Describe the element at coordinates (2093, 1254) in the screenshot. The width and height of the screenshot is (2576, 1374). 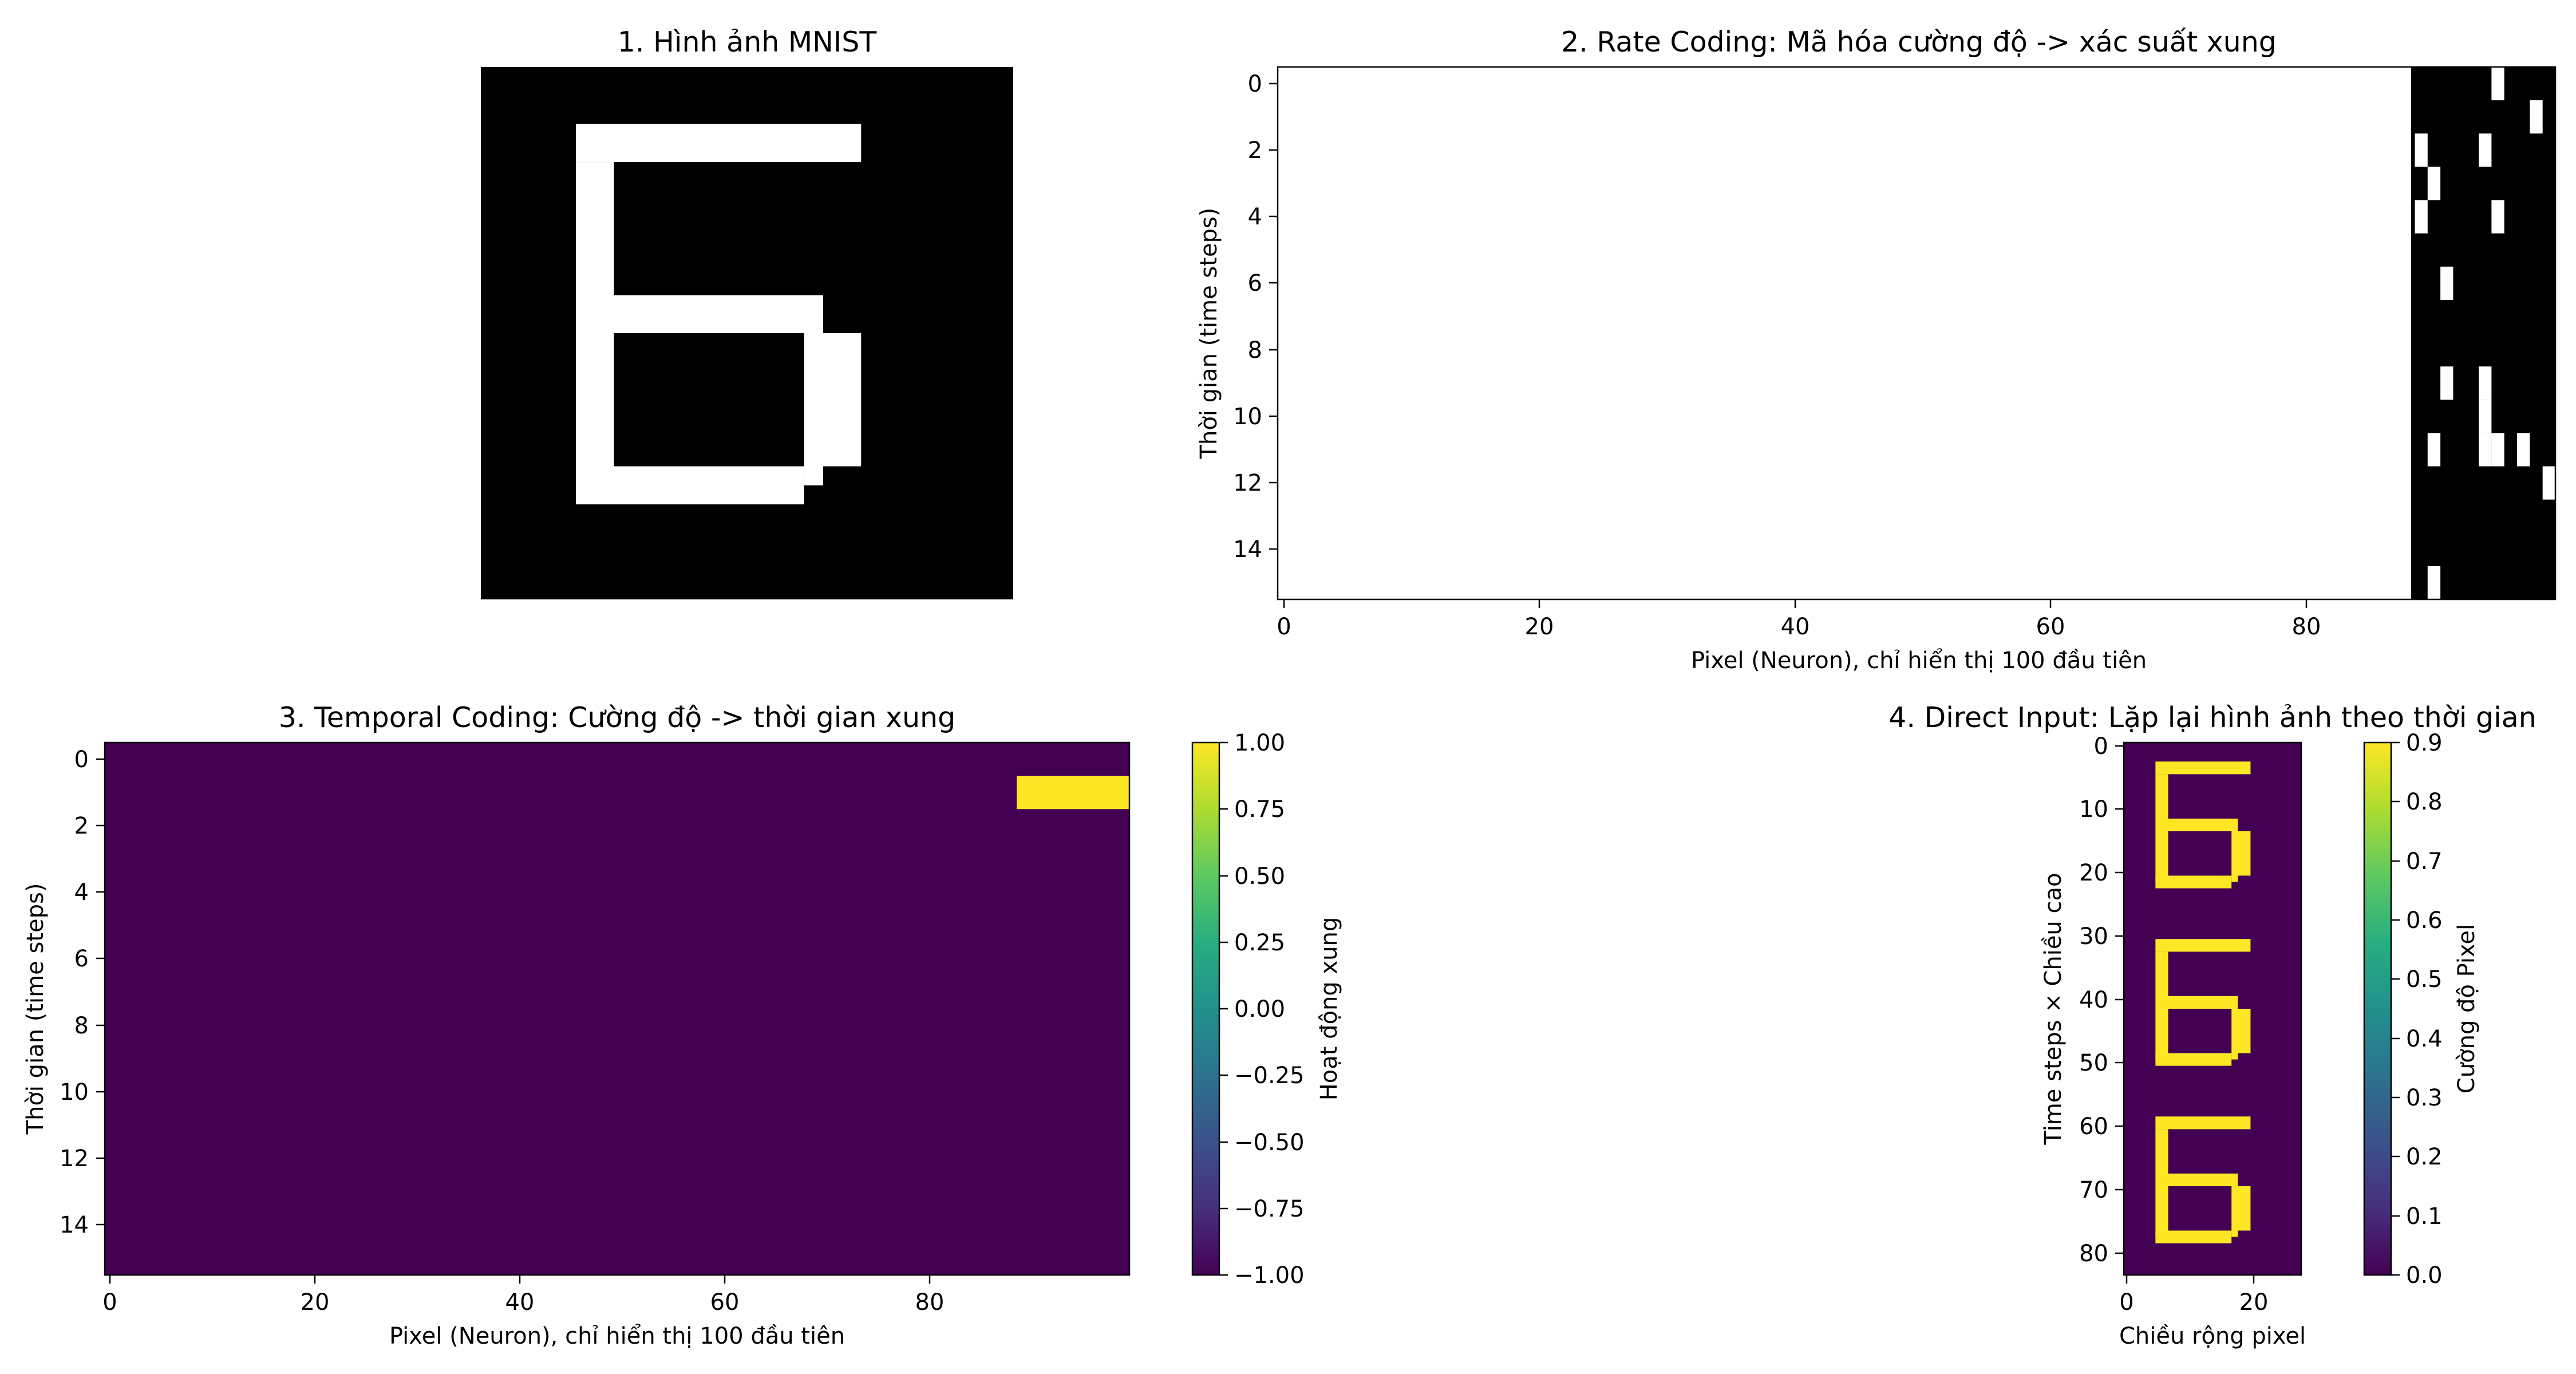
I see `direct-y-tick-label: 80` at that location.